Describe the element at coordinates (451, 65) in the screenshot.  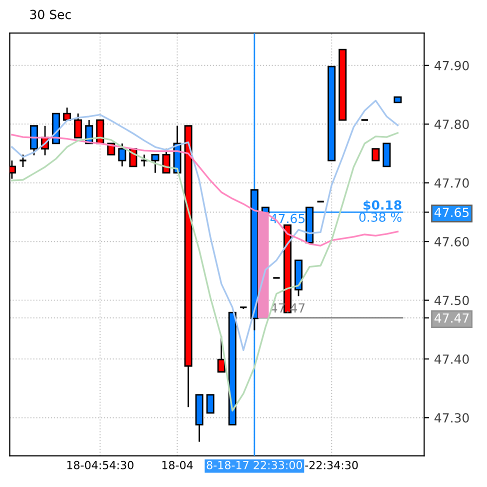
I see `y-tick-label: 47.90` at that location.